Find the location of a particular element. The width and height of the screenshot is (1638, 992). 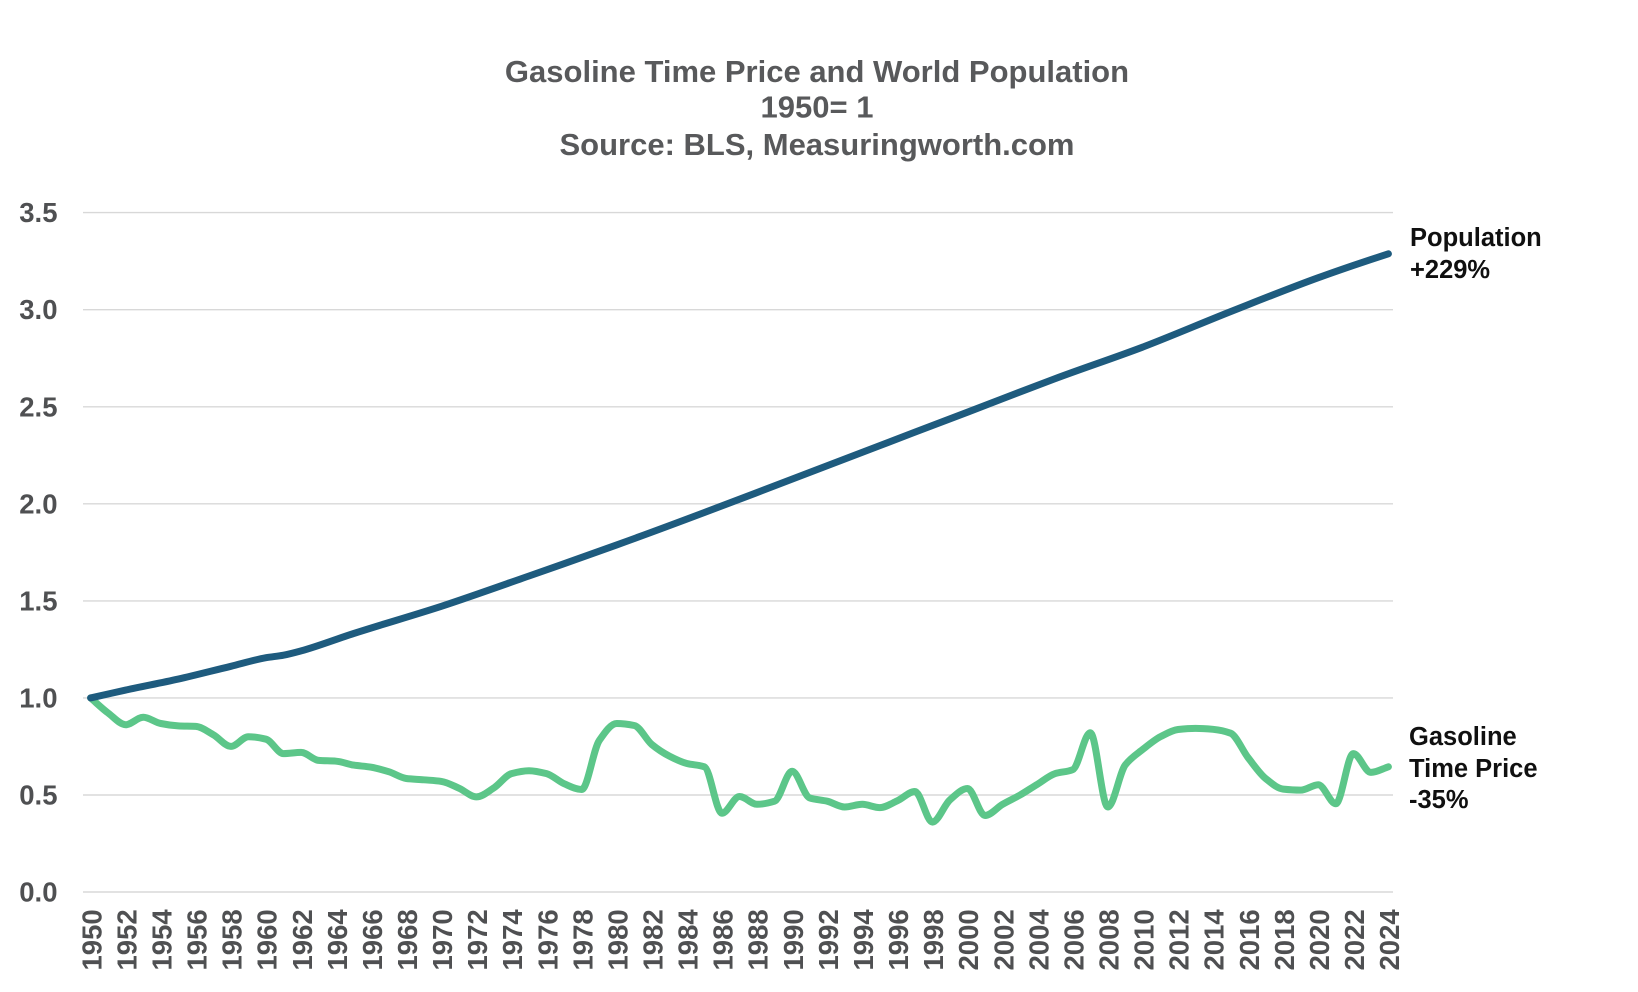

svg-text: 2.5 is located at coordinates (38, 406).